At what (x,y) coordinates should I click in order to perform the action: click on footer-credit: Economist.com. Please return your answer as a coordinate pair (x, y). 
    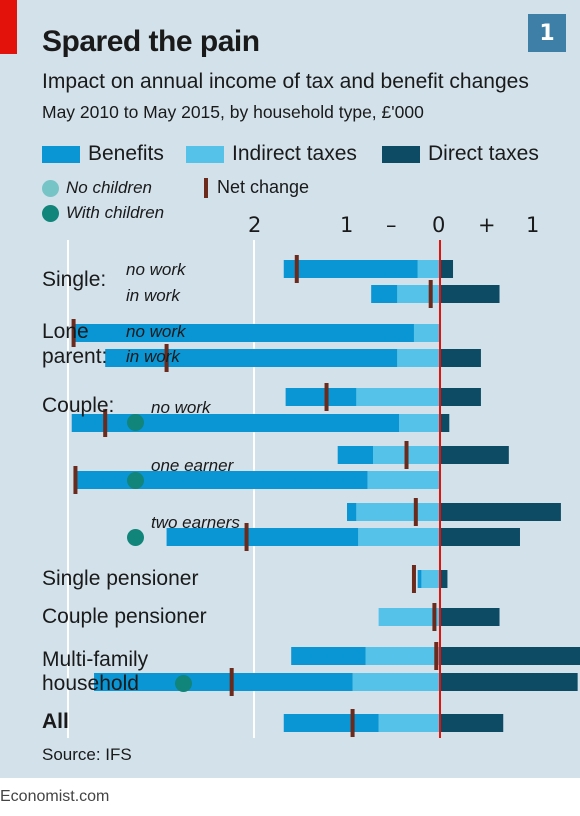
    Looking at the image, I should click on (55, 796).